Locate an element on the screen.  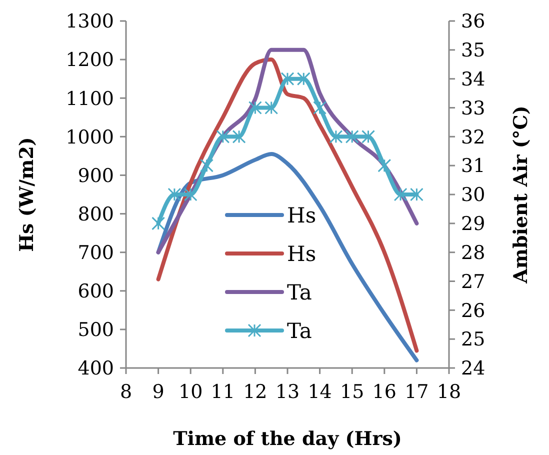
x-tick-label: 9 is located at coordinates (158, 392).